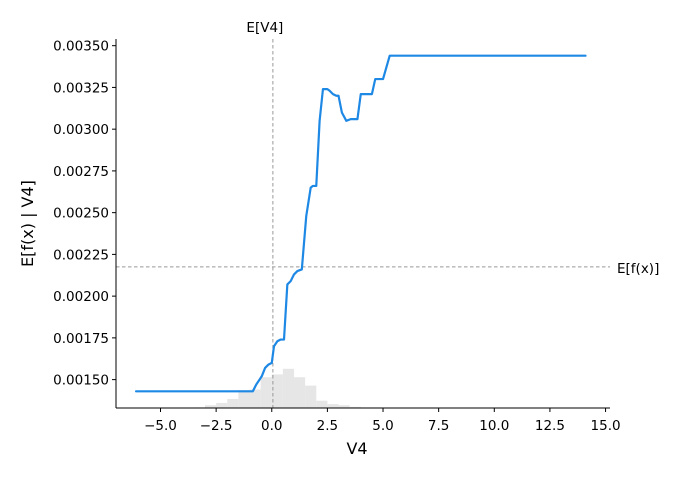 This screenshot has height=477, width=684. I want to click on feature-histogram, so click(294, 388).